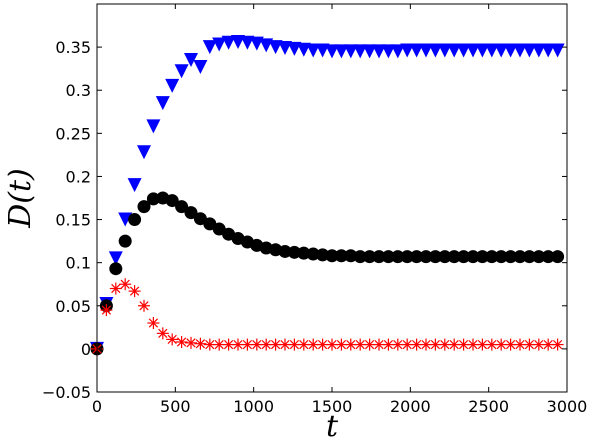  Describe the element at coordinates (86, 349) in the screenshot. I see `y-tick-label: 0` at that location.